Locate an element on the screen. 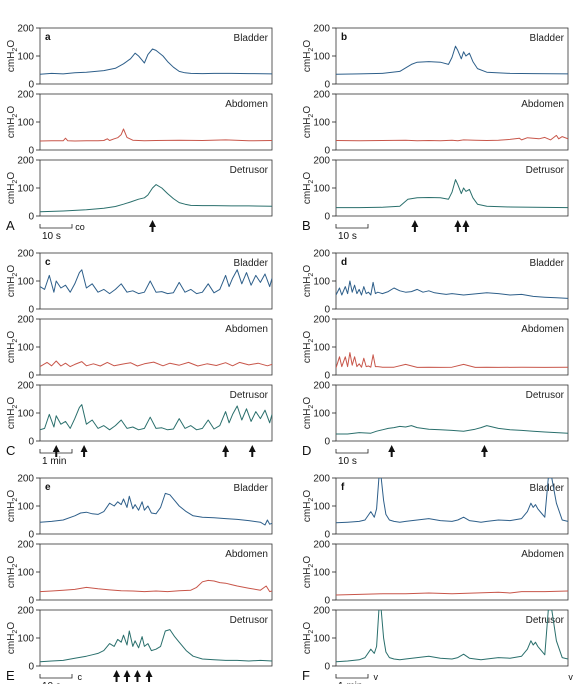 The height and width of the screenshot is (684, 578). panel-tag: d is located at coordinates (344, 262).